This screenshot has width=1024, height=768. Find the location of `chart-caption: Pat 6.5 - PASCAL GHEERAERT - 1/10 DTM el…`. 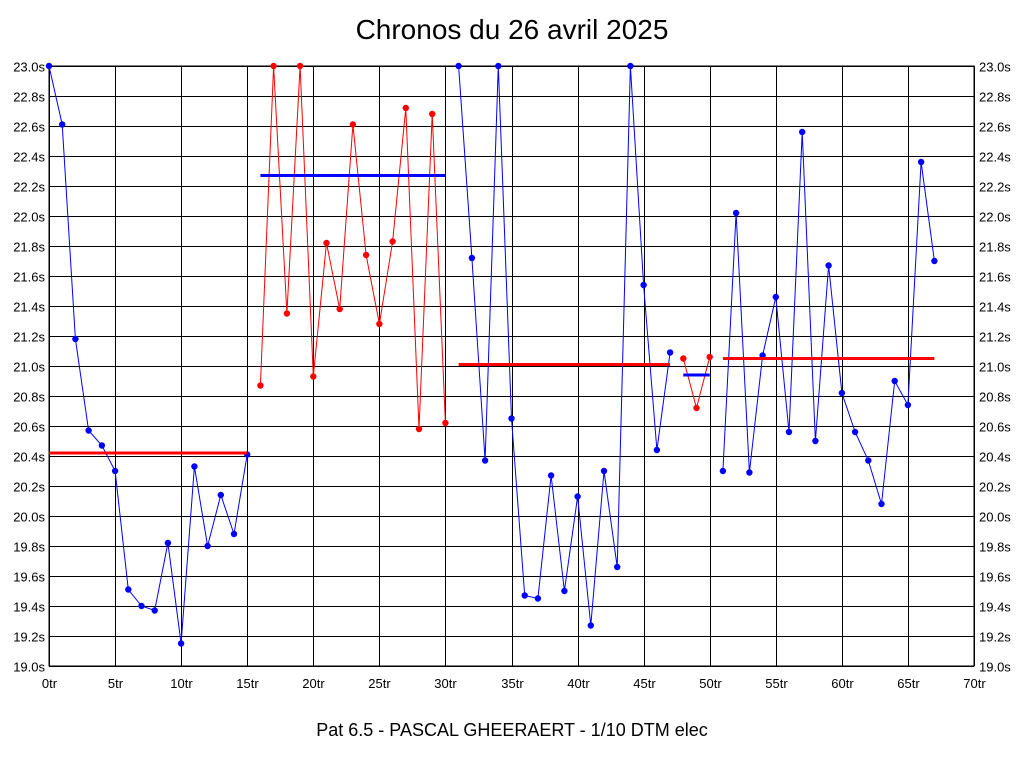

chart-caption: Pat 6.5 - PASCAL GHEERAERT - 1/10 DTM el… is located at coordinates (512, 730).